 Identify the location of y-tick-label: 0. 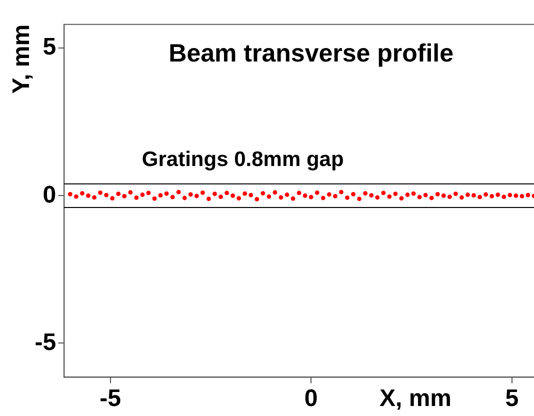
(49, 194).